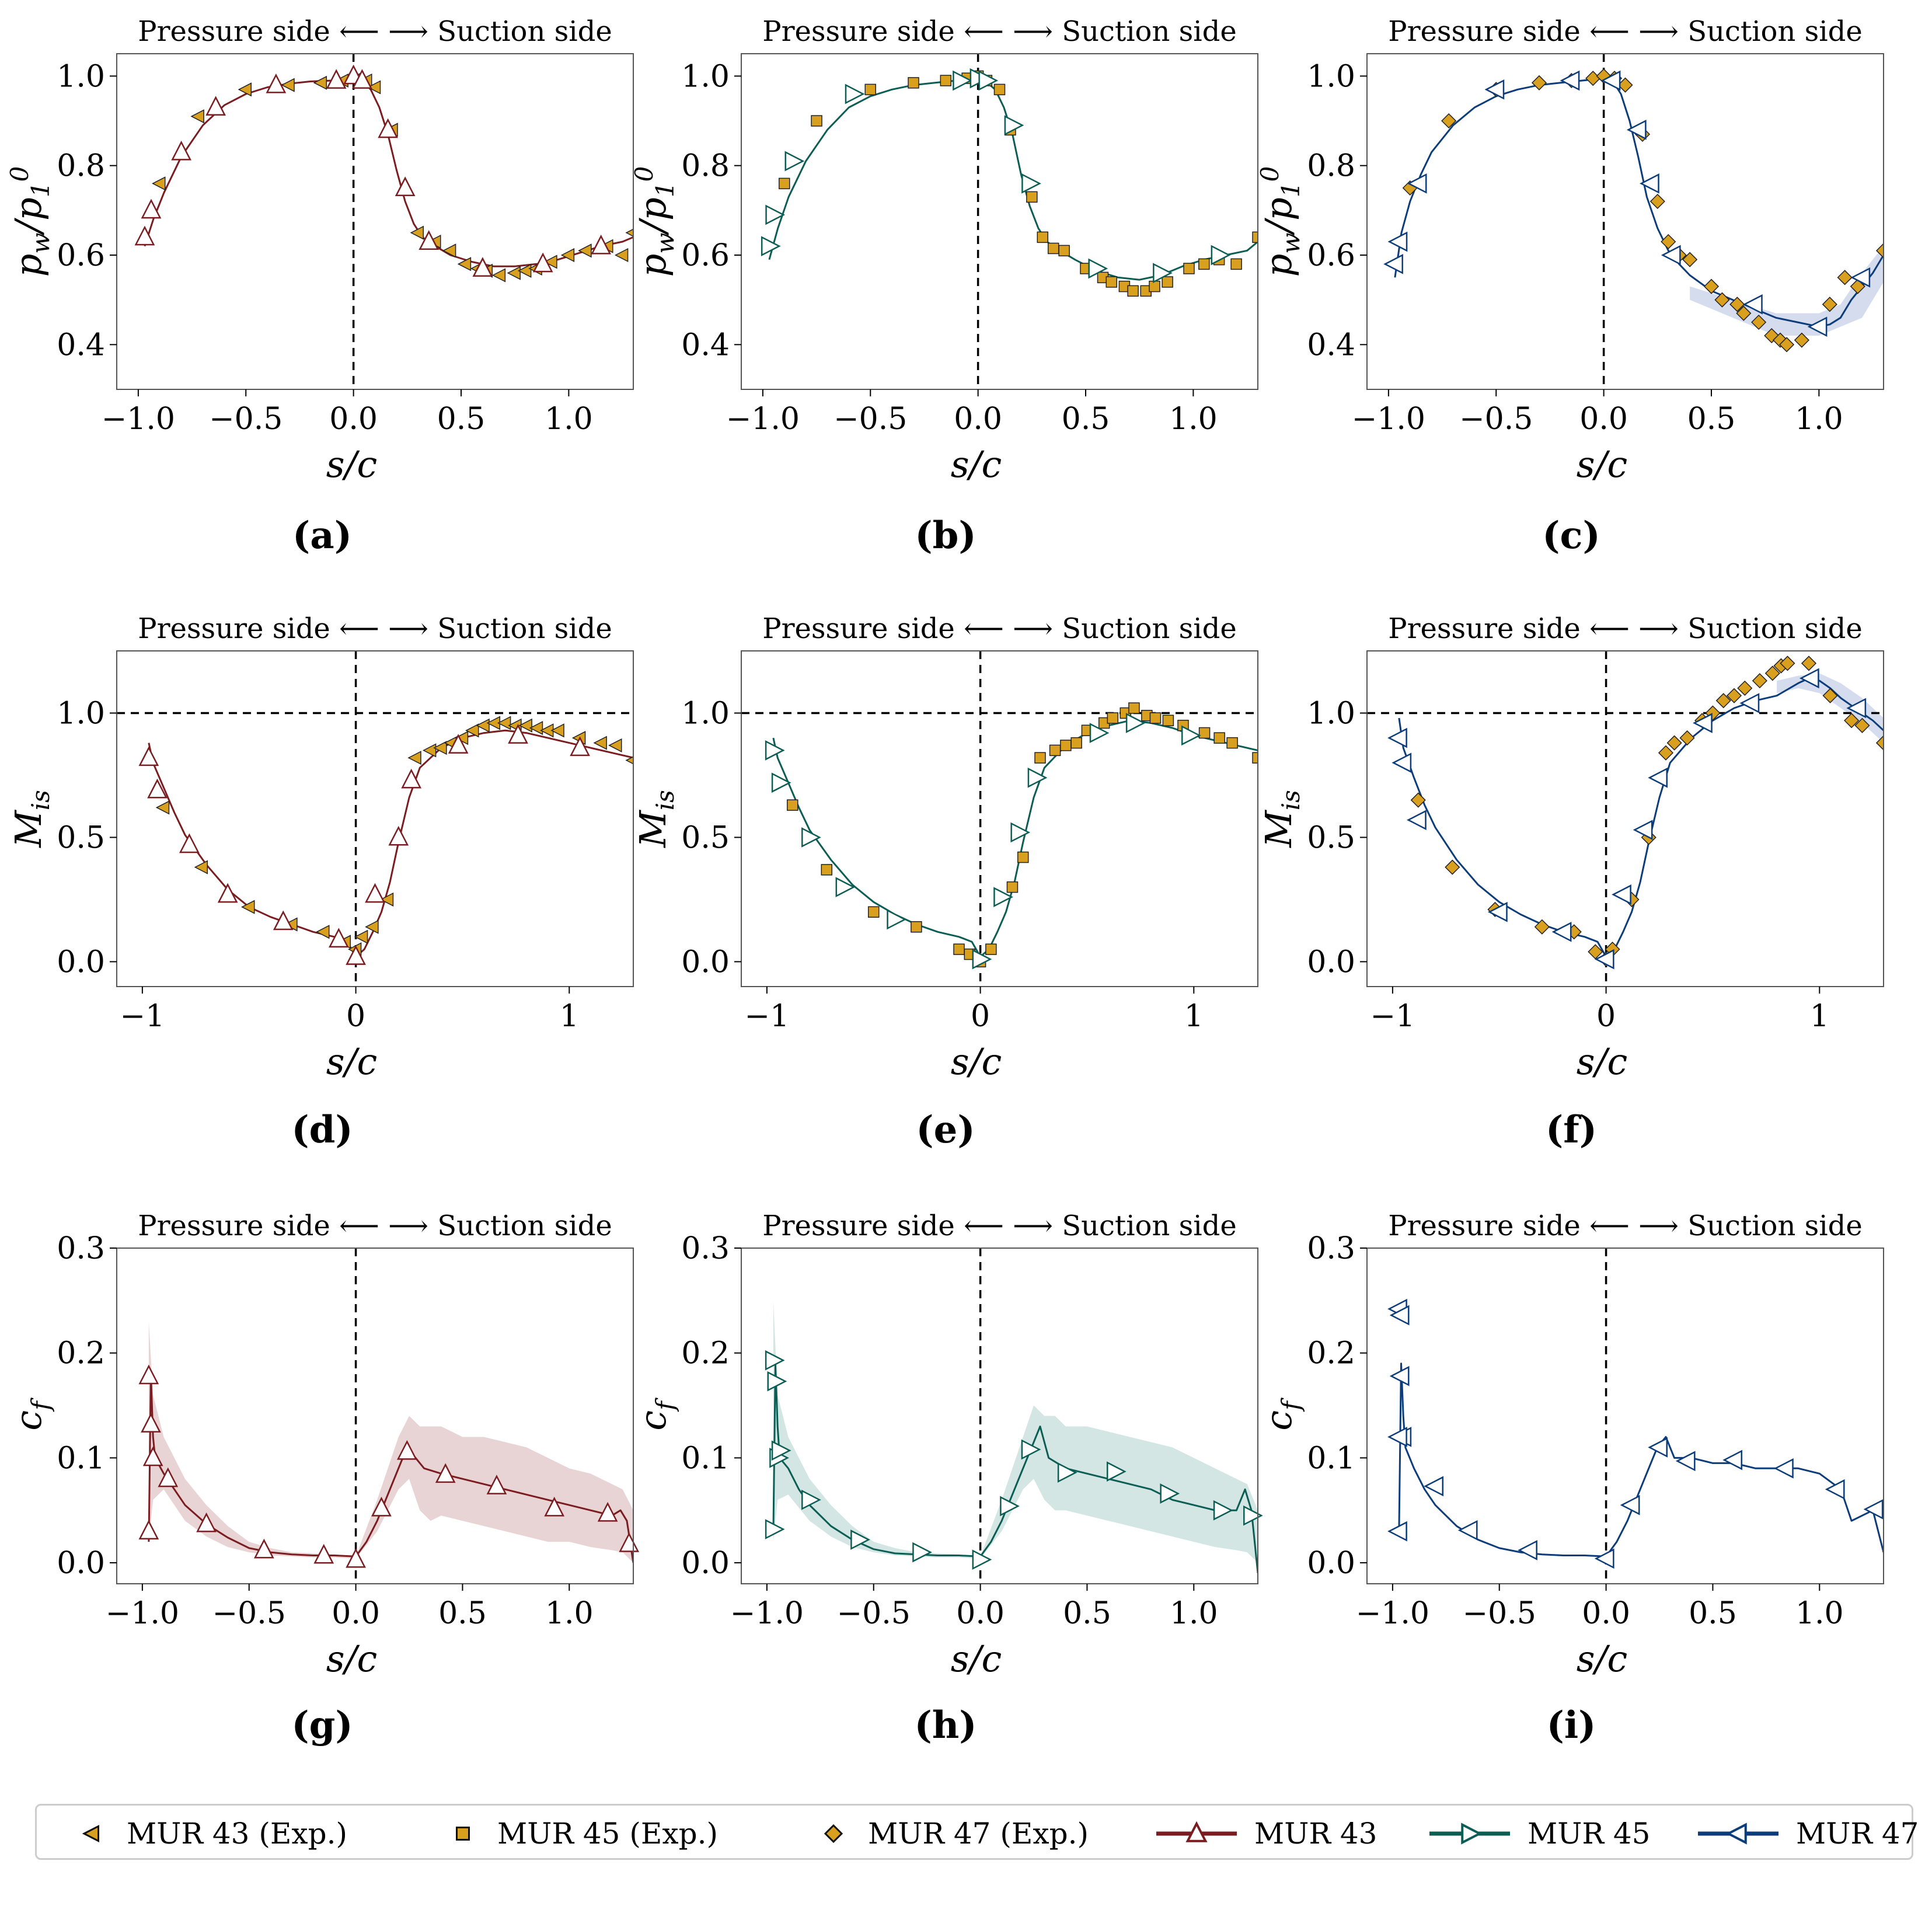 The height and width of the screenshot is (1913, 1932). What do you see at coordinates (1270, 174) in the screenshot?
I see `y-axis-label-part: 0` at bounding box center [1270, 174].